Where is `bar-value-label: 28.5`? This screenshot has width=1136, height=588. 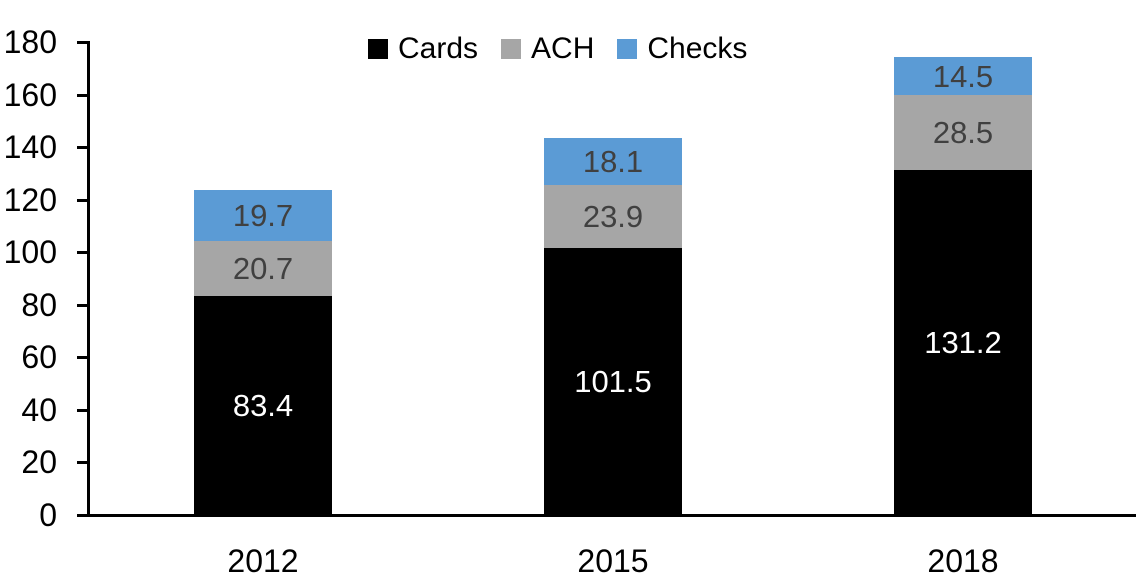 bar-value-label: 28.5 is located at coordinates (963, 133).